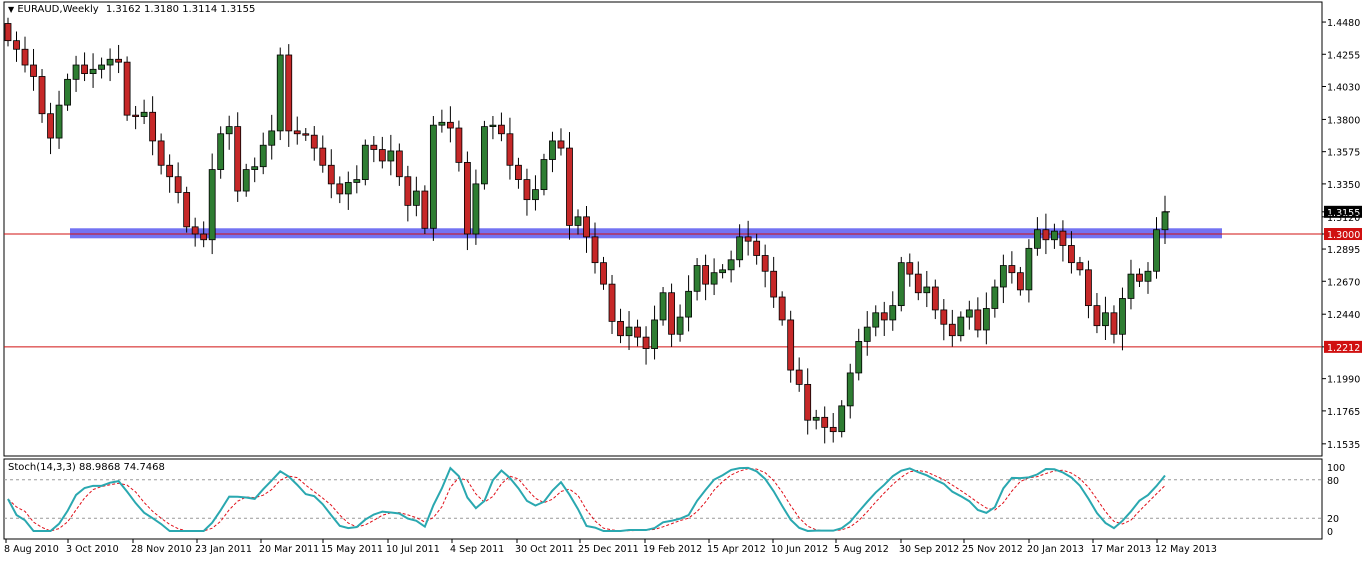 This screenshot has width=1365, height=562. What do you see at coordinates (1336, 468) in the screenshot?
I see `stoch-tick-label: 100` at bounding box center [1336, 468].